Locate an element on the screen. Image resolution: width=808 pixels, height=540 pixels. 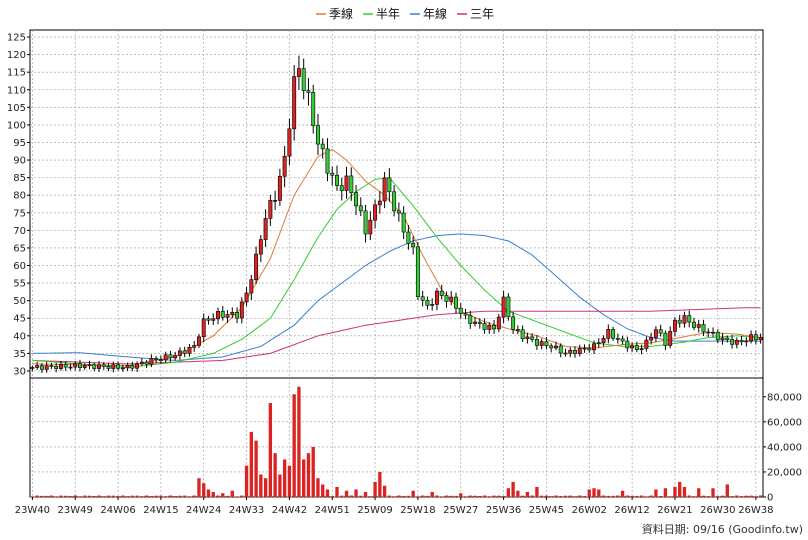
volume-axis: 0 20,000 40,000 60,000 80,000 is located at coordinates (782, 448).